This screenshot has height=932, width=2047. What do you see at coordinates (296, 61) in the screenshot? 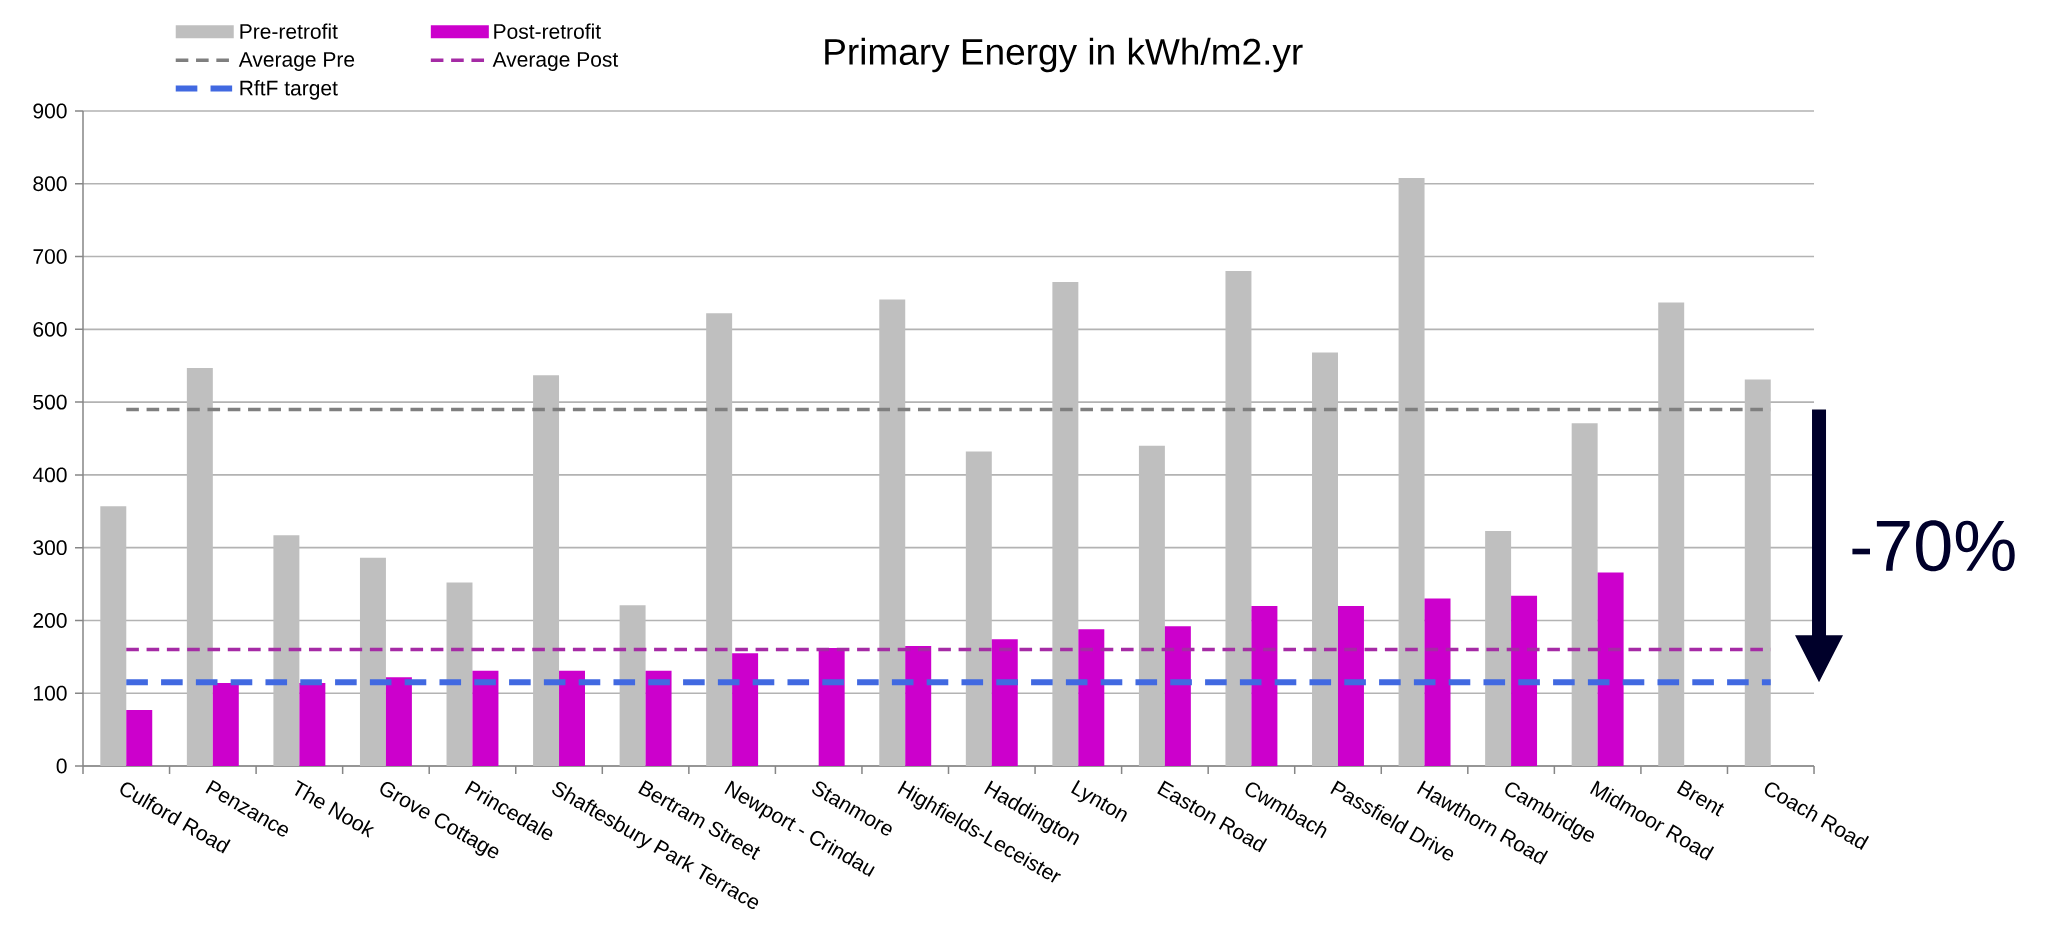
I see `legend-label: Average Pre` at bounding box center [296, 61].